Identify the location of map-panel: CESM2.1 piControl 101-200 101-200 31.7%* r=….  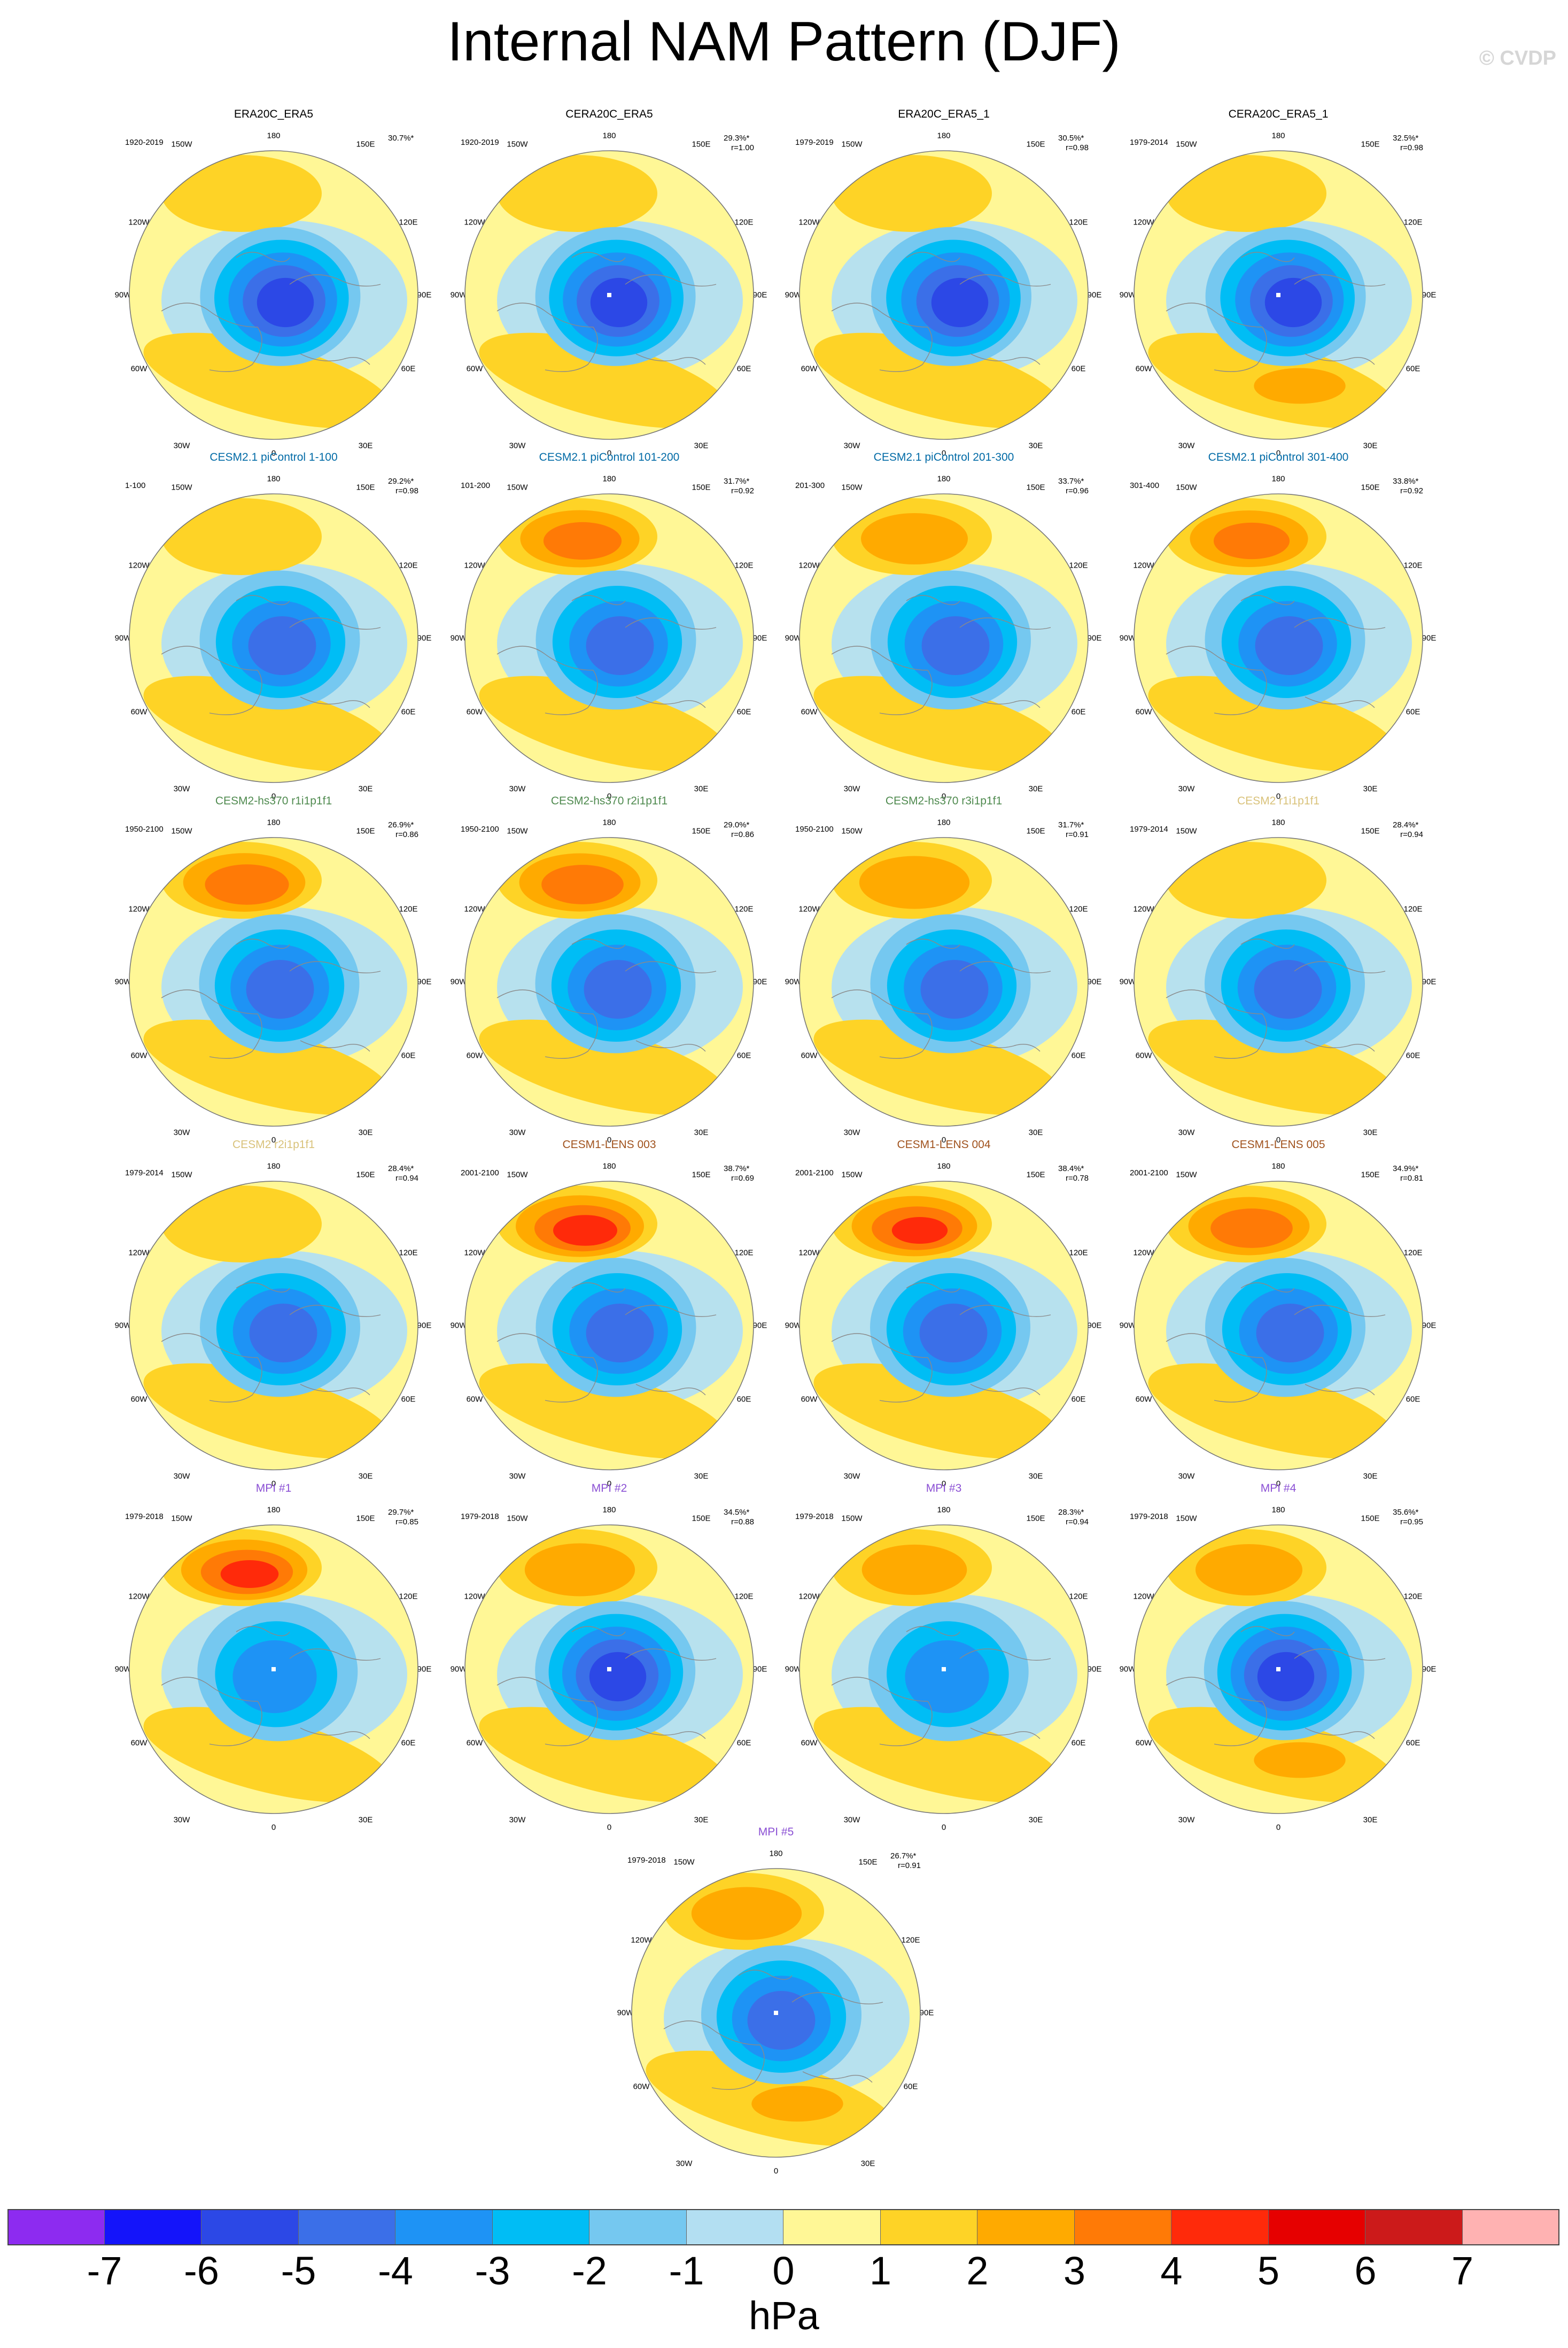
(609, 626).